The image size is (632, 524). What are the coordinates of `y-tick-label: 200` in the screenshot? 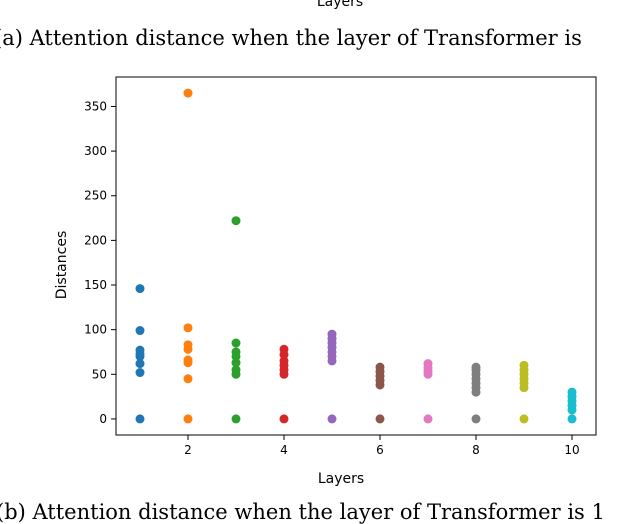 It's located at (95, 240).